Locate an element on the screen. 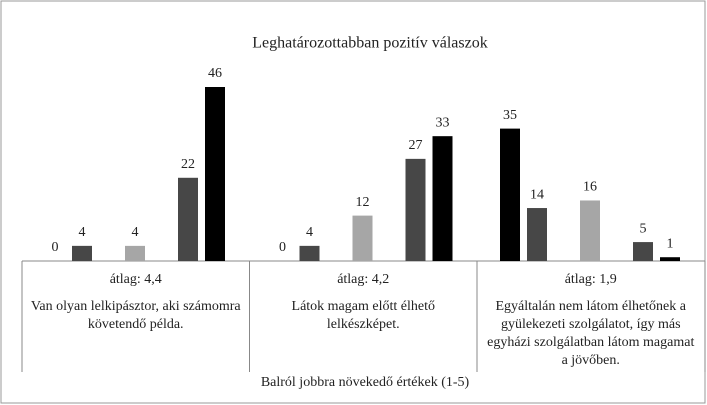  value-label: 27 is located at coordinates (416, 145).